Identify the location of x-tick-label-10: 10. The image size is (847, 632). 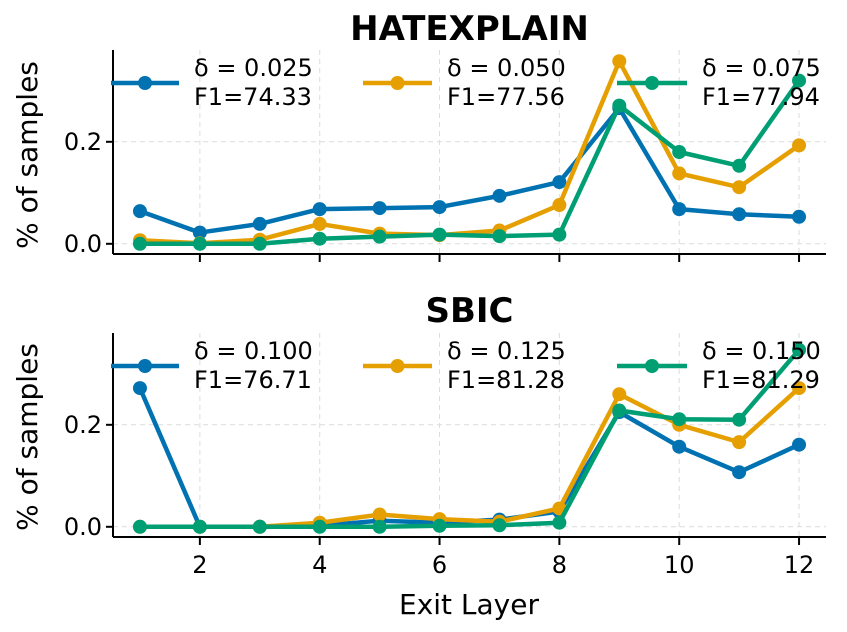
(679, 565).